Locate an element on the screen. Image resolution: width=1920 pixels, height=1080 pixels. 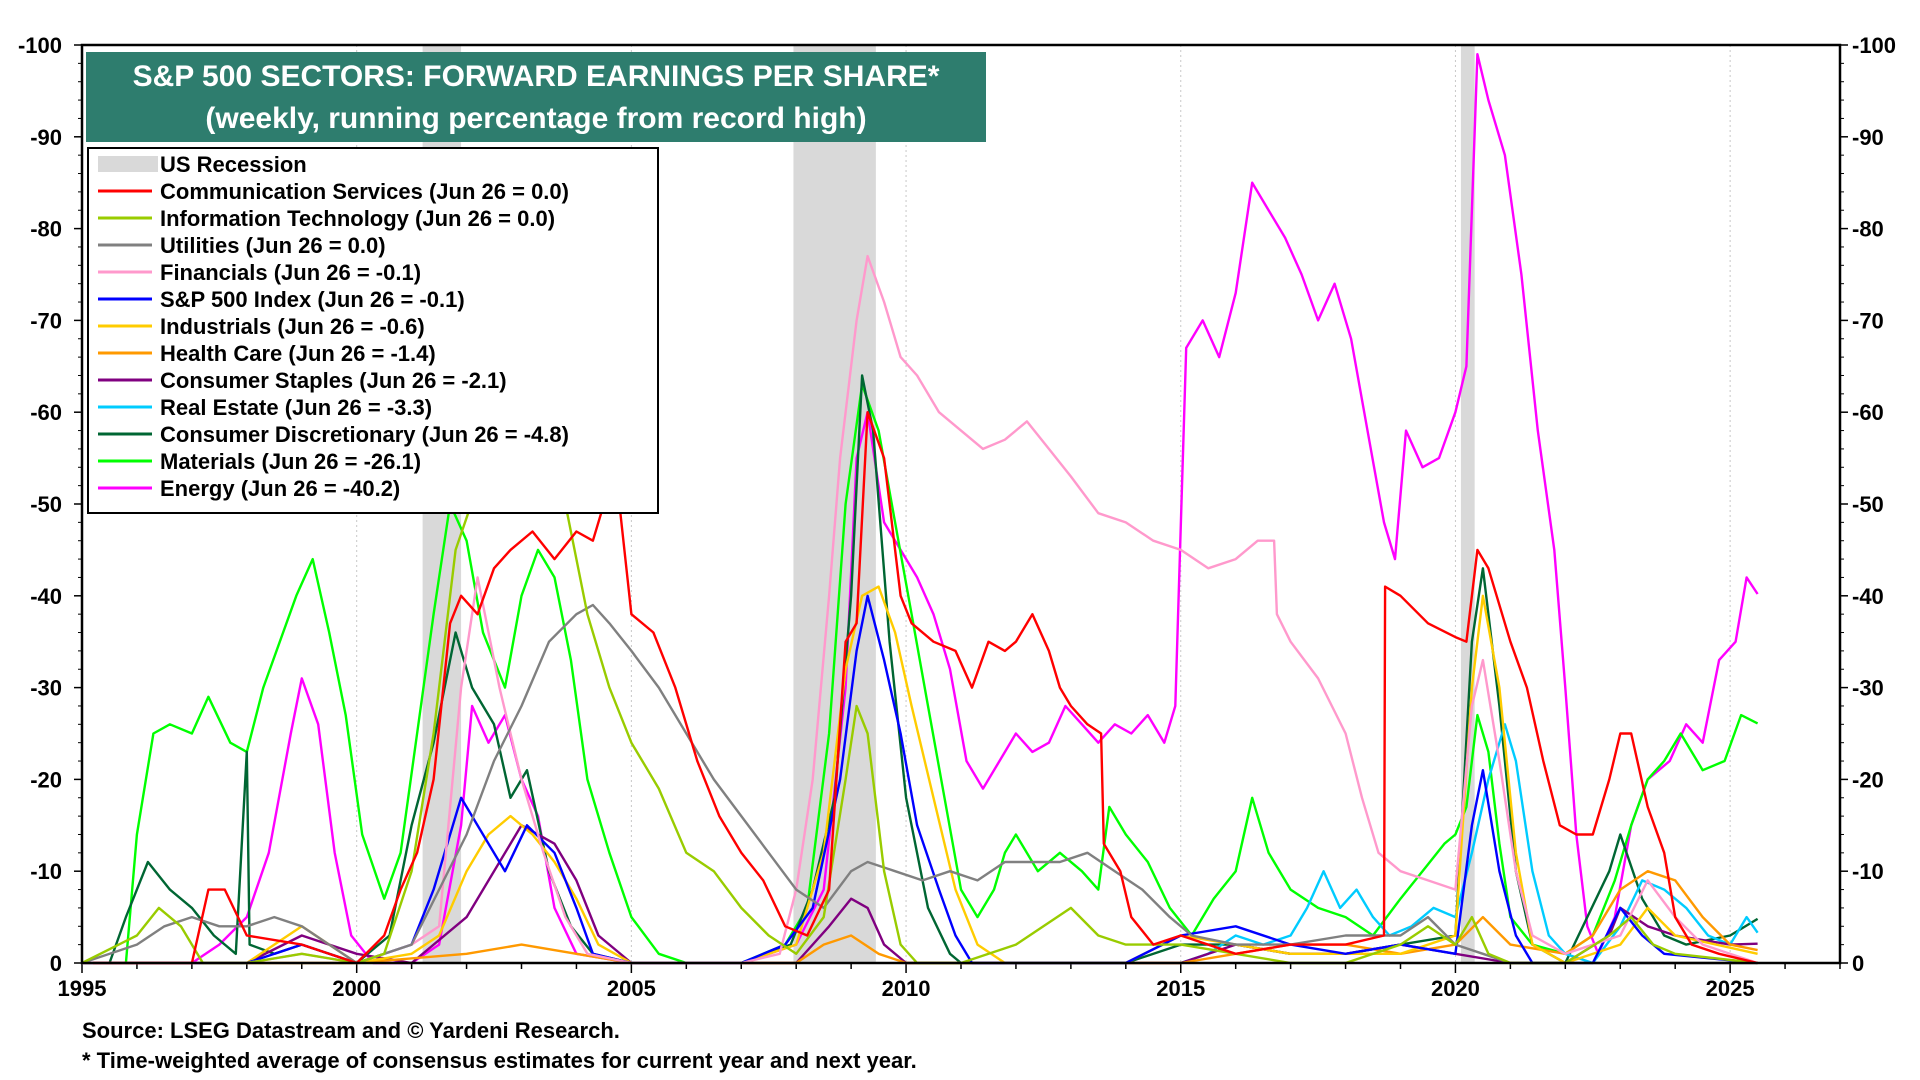
title-box is located at coordinates (536, 97).